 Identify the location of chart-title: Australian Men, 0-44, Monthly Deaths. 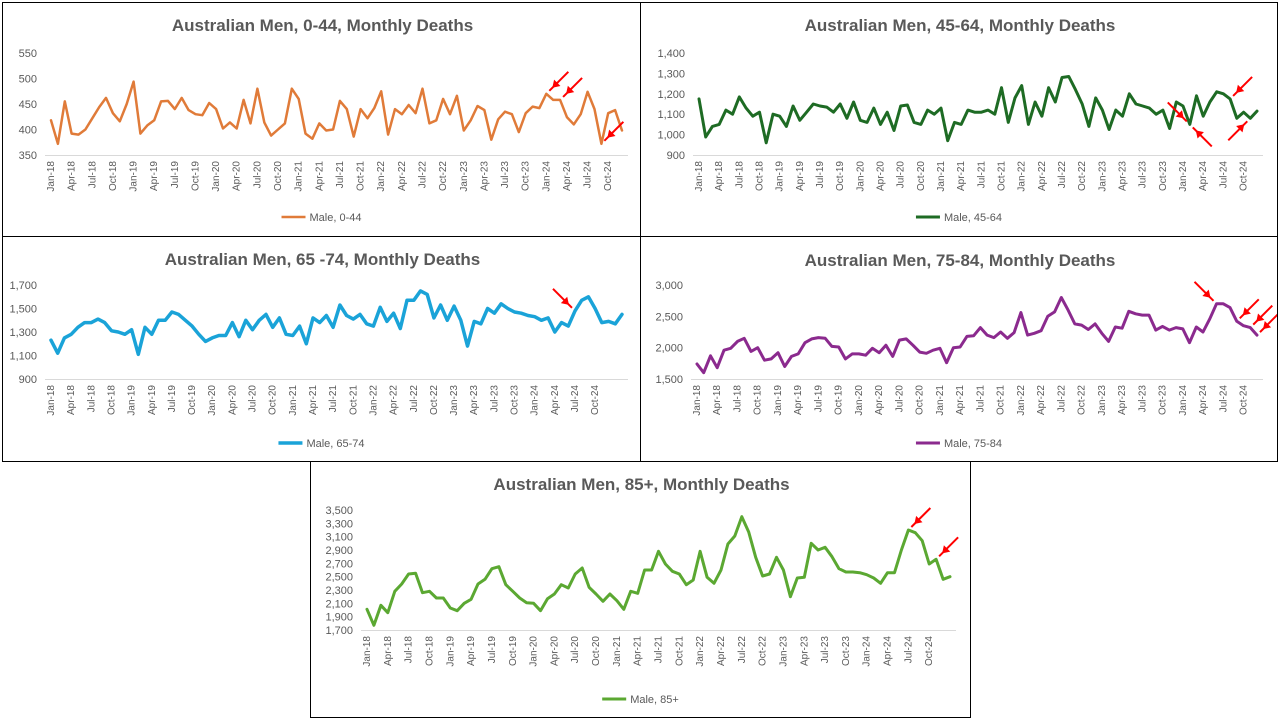
(322, 25).